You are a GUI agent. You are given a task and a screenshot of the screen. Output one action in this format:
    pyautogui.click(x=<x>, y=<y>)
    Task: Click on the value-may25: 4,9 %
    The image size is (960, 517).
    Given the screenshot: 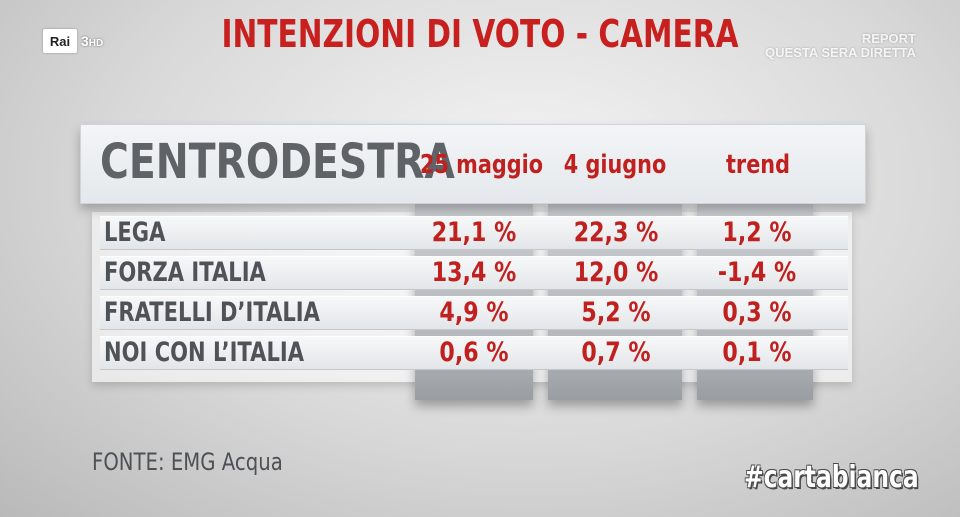 What is the action you would take?
    pyautogui.click(x=474, y=312)
    